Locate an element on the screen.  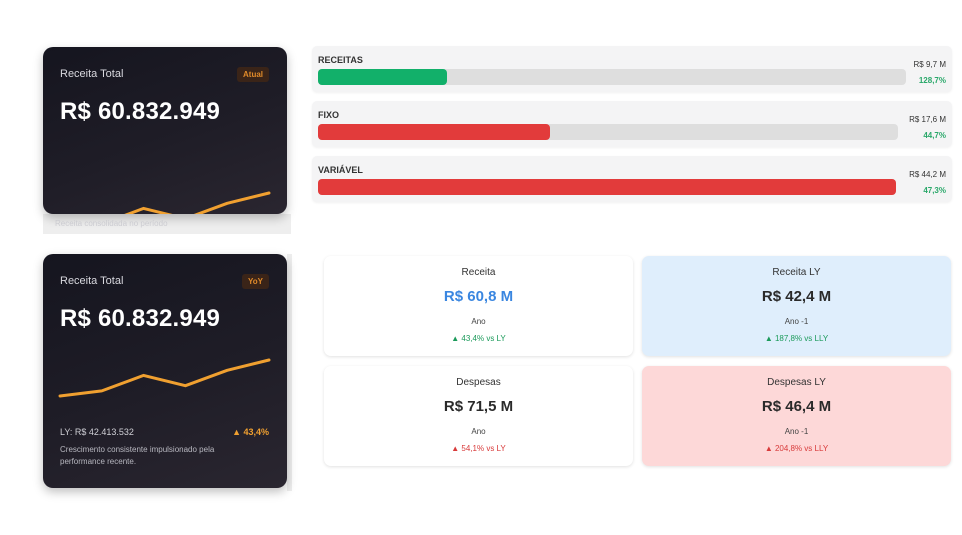
bar-percent: 128,7% is located at coordinates (932, 80).